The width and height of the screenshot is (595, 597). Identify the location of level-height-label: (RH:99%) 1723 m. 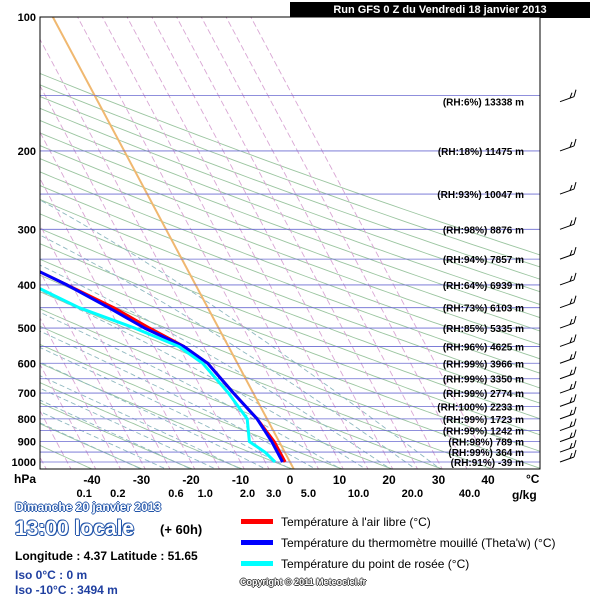
(483, 420).